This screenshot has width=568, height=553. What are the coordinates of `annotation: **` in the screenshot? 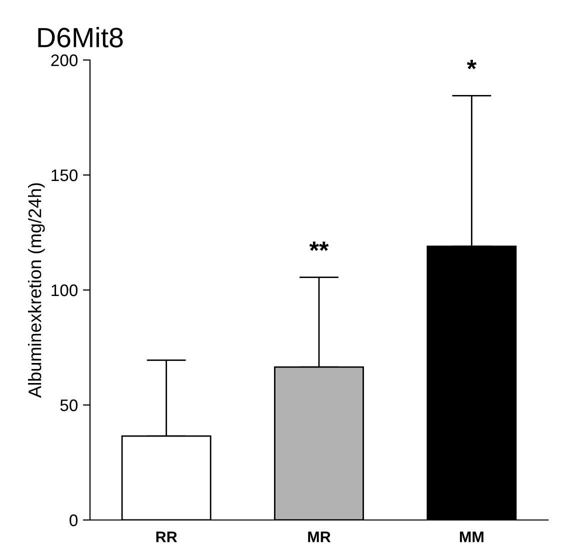 It's located at (319, 246).